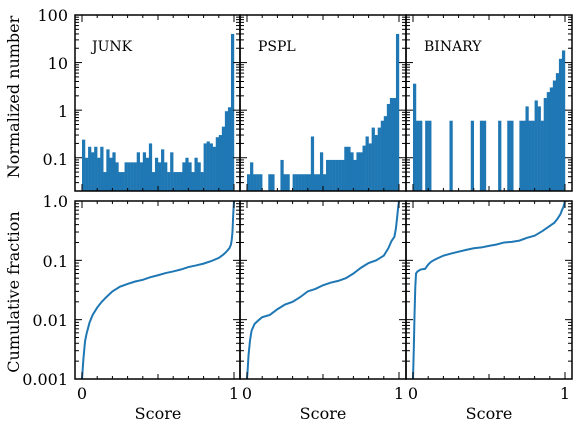  I want to click on xlabel-pspl: Score, so click(323, 413).